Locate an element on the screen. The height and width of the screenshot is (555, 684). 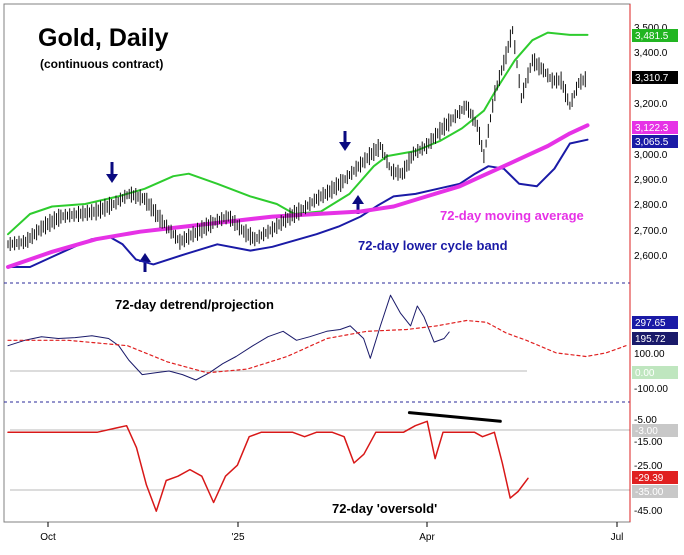
oscillator-y-tick: -45.00 is located at coordinates (648, 511).